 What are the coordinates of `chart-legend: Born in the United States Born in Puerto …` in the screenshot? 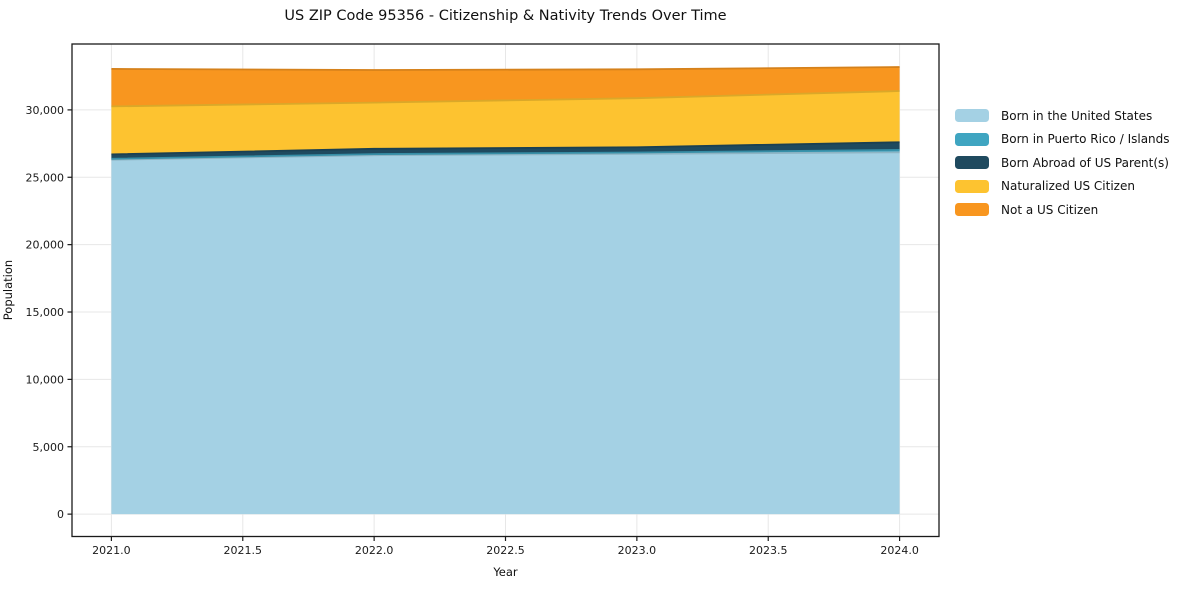 It's located at (1062, 163).